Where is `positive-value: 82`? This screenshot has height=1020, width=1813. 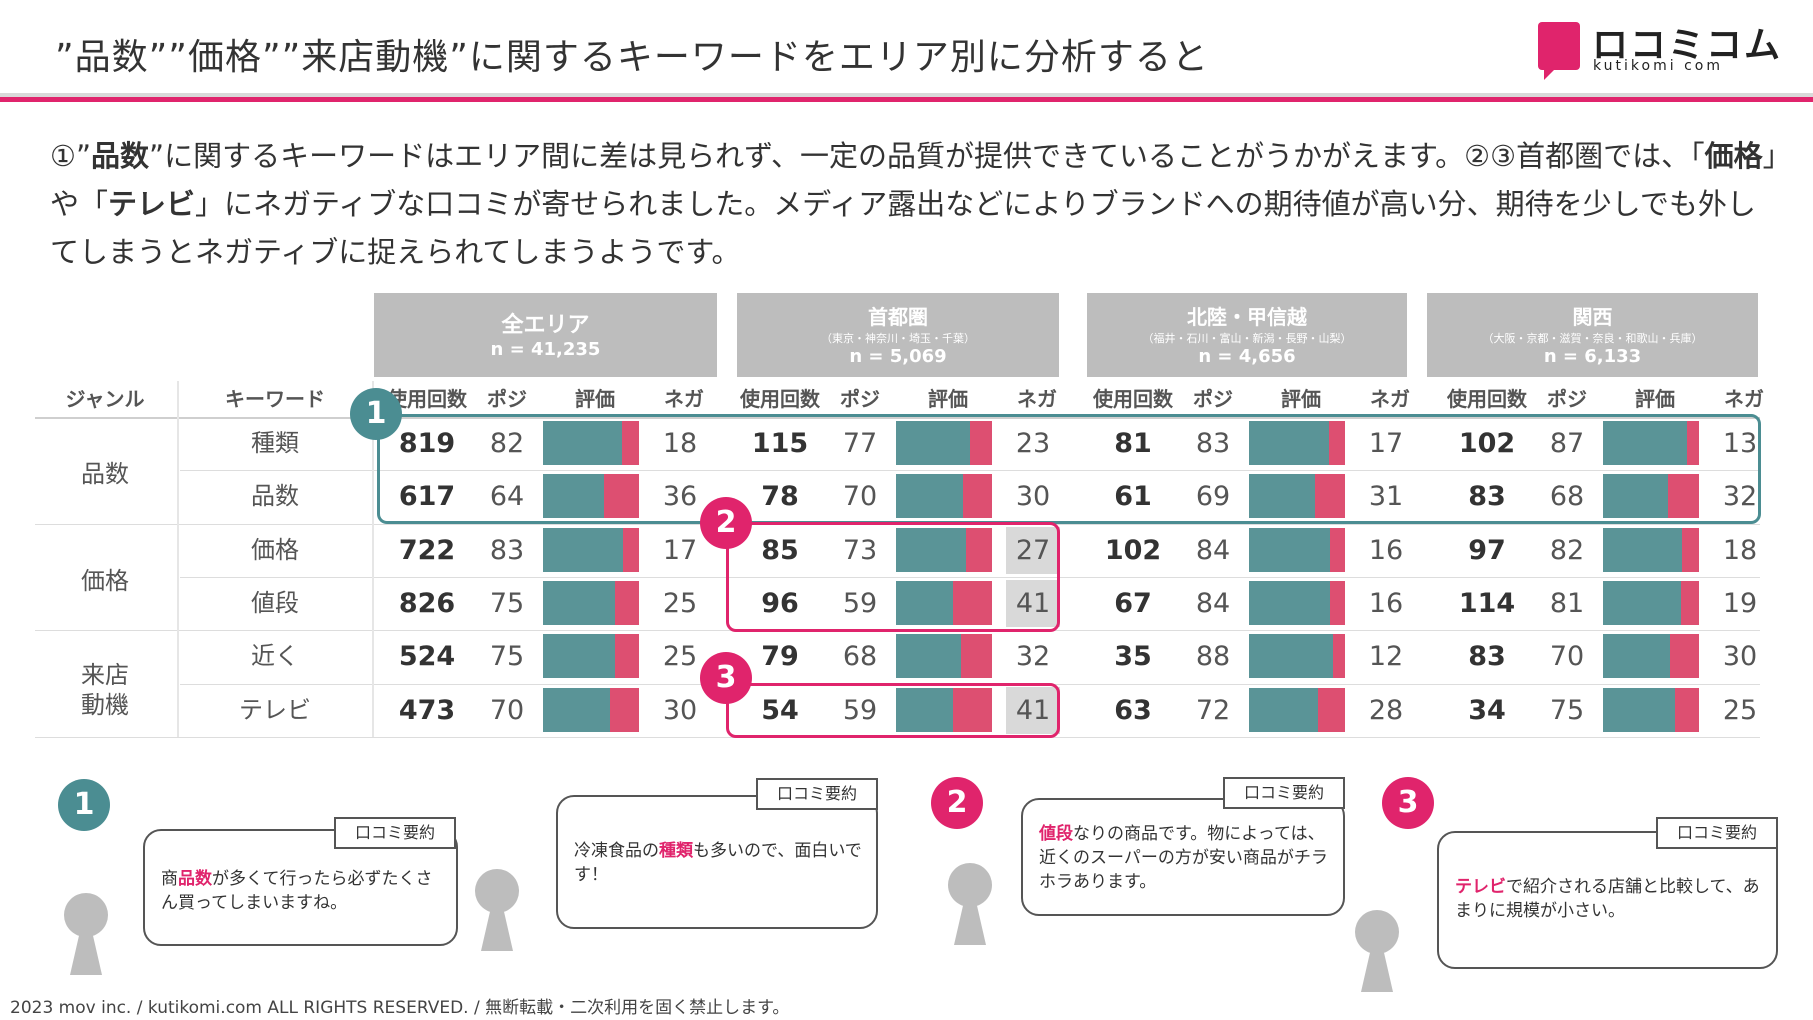 positive-value: 82 is located at coordinates (507, 443).